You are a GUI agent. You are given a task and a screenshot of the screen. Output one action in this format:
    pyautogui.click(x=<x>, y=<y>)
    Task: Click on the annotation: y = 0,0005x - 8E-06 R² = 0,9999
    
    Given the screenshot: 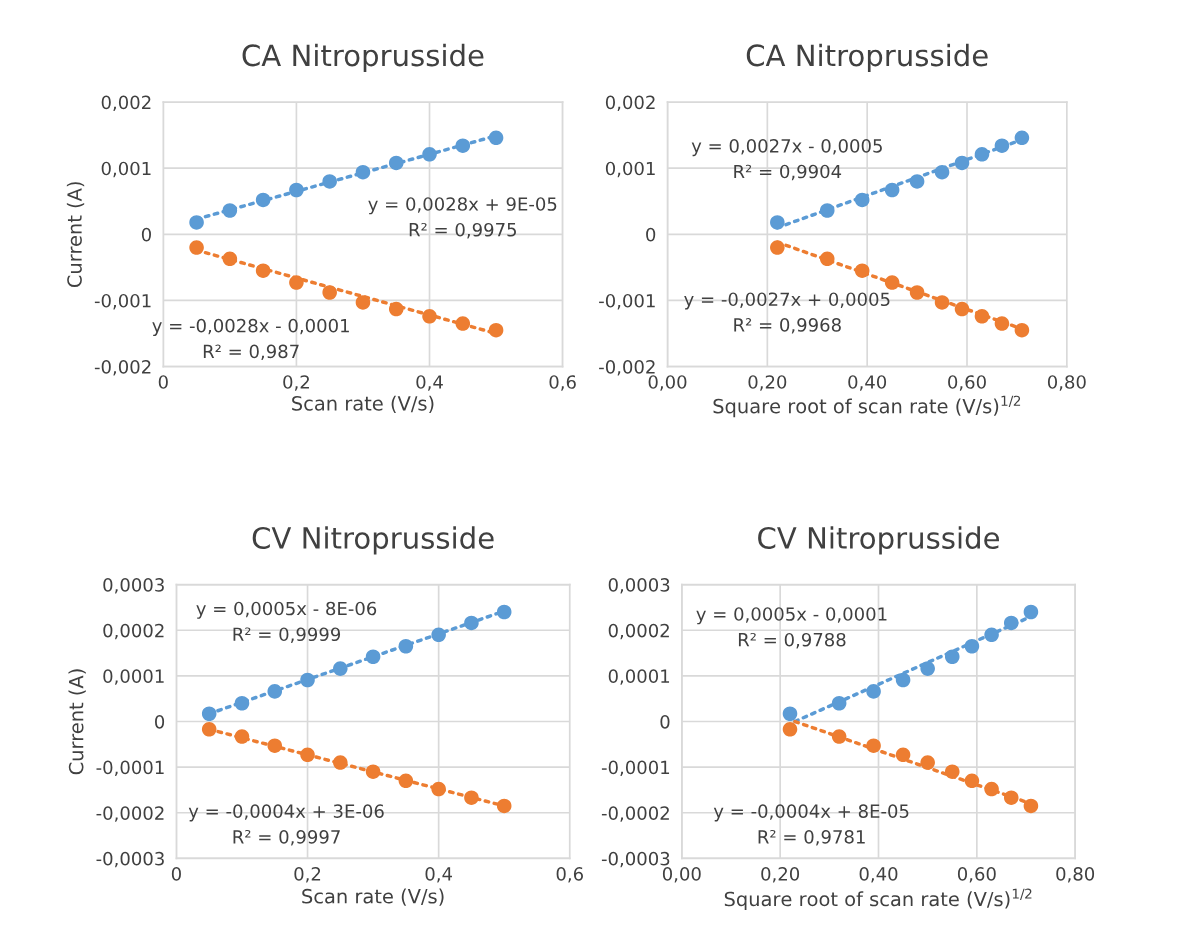 What is the action you would take?
    pyautogui.click(x=286, y=622)
    